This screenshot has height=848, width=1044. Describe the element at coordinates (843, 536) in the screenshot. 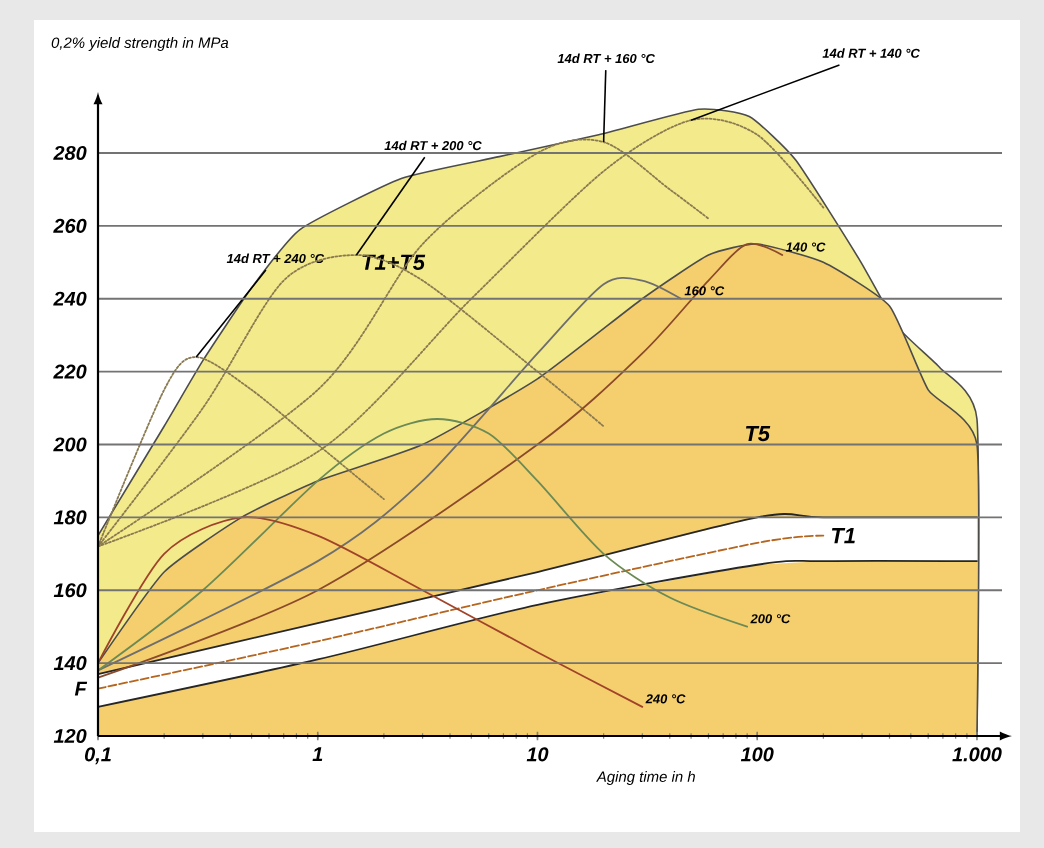

I see `series-label: T1` at that location.